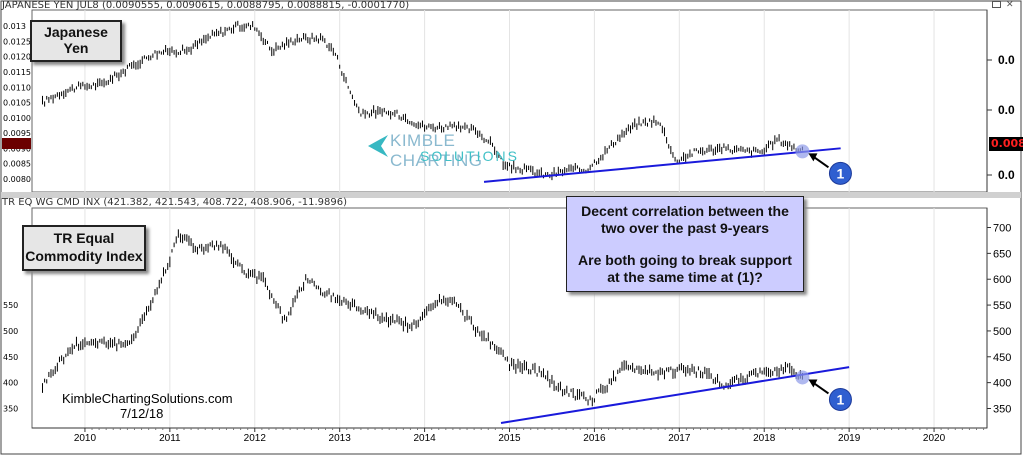 The width and height of the screenshot is (1024, 456). I want to click on last-price-value: 0.0088, so click(1007, 143).